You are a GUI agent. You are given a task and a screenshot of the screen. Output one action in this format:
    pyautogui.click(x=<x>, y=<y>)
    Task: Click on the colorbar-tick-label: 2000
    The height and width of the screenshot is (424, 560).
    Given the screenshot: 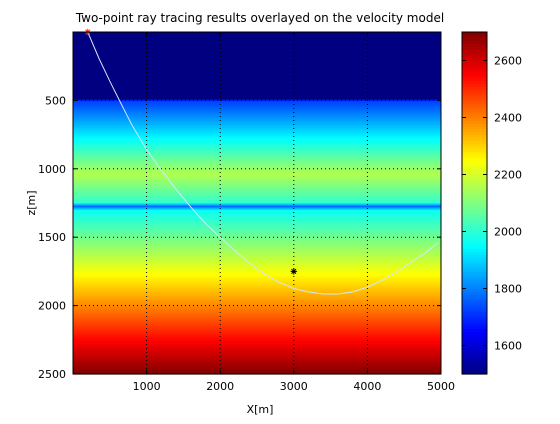 What is the action you would take?
    pyautogui.click(x=508, y=232)
    